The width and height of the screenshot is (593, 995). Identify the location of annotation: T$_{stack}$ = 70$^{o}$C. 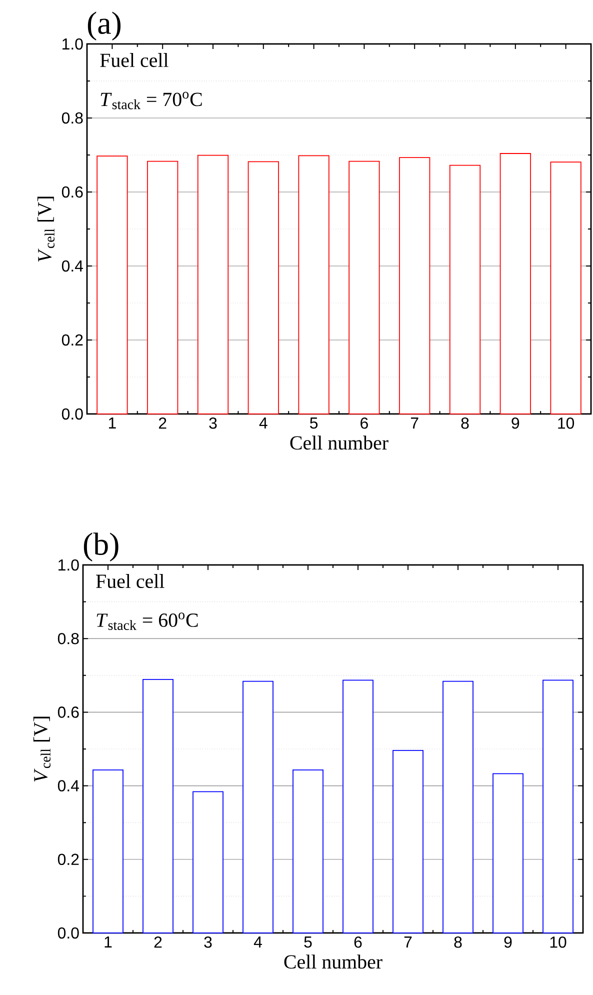
(151, 101).